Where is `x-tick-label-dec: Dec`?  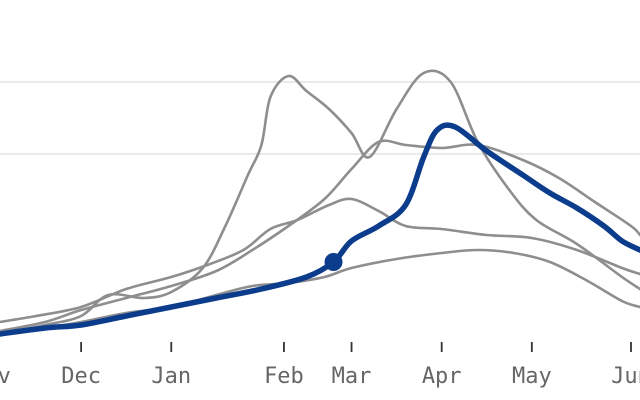
x-tick-label-dec: Dec is located at coordinates (81, 376).